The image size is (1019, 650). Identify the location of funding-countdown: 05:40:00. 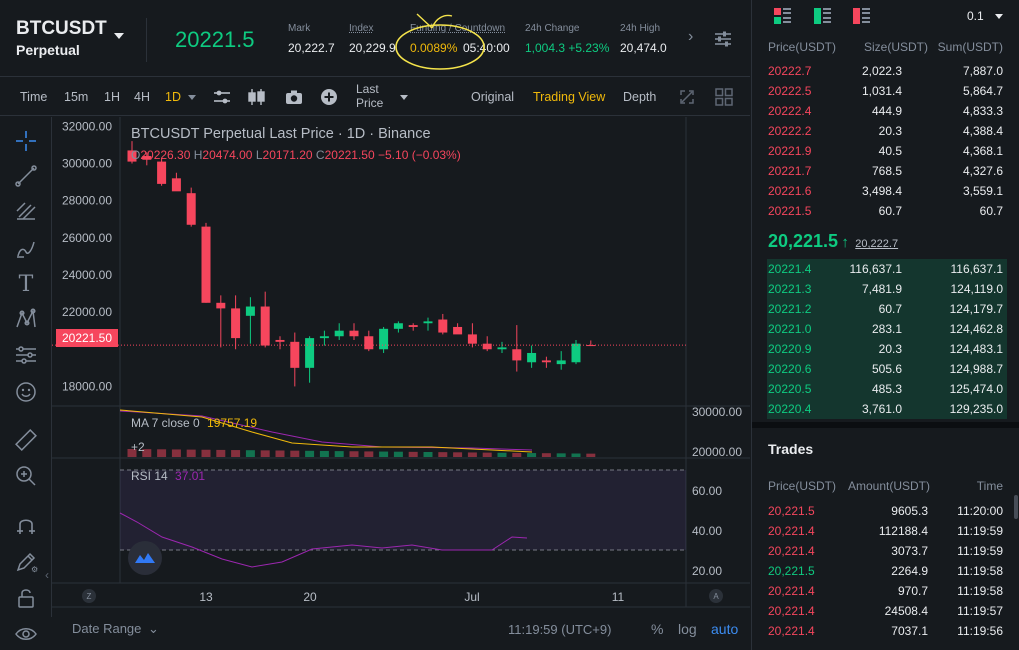
(486, 48).